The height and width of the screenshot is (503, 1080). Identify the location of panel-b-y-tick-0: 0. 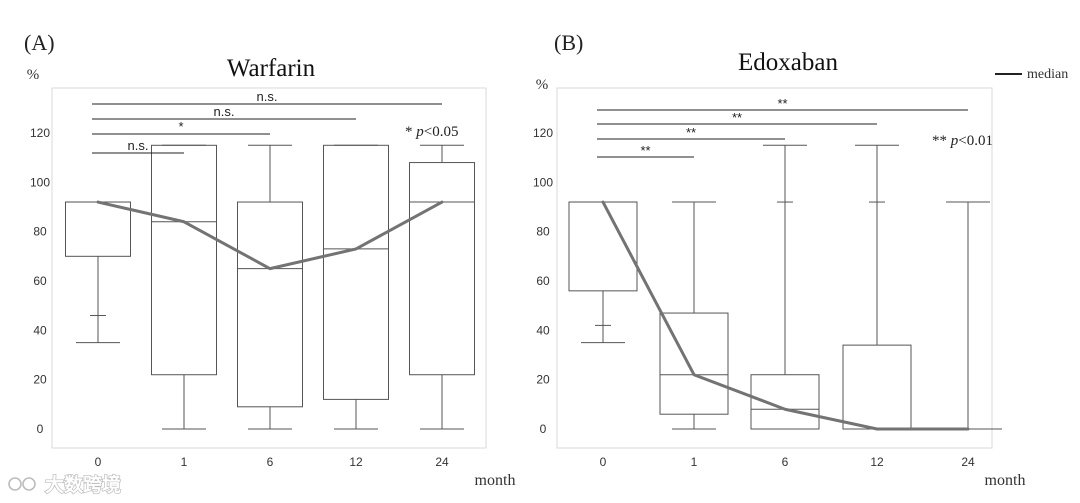
(543, 429).